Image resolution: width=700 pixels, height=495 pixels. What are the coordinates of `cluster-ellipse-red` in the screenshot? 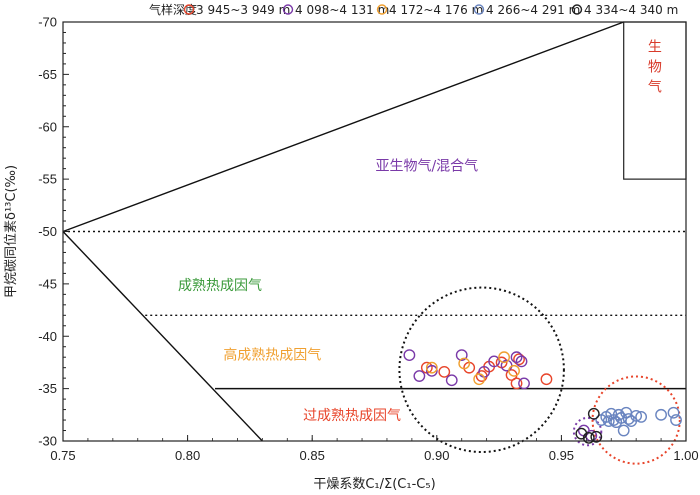 It's located at (636, 420).